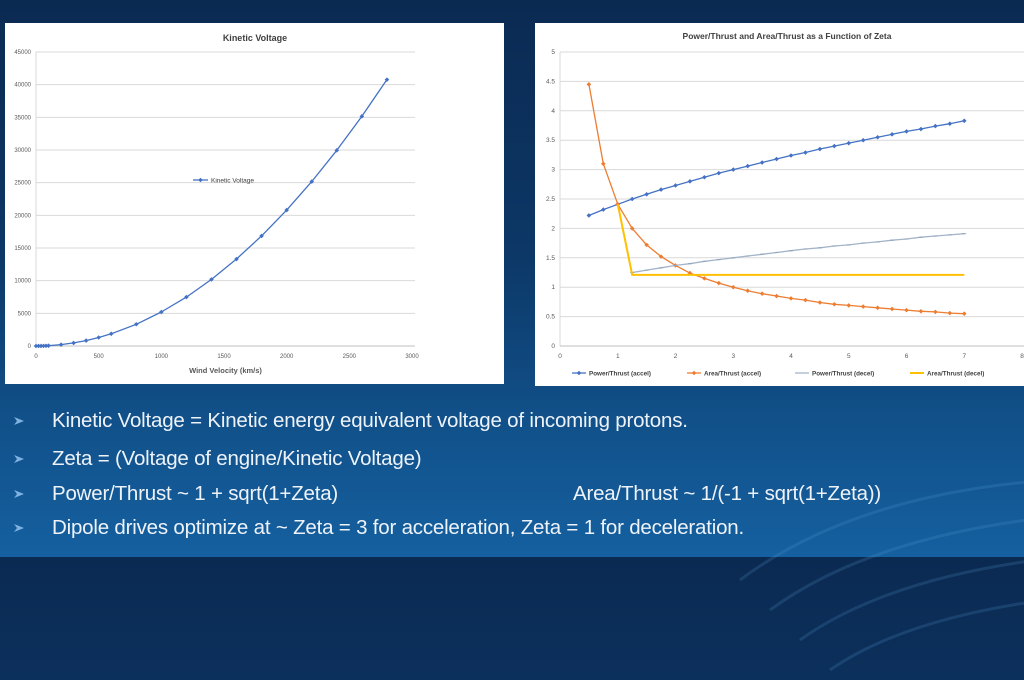  What do you see at coordinates (22, 184) in the screenshot?
I see `y-tick-label: 25000` at bounding box center [22, 184].